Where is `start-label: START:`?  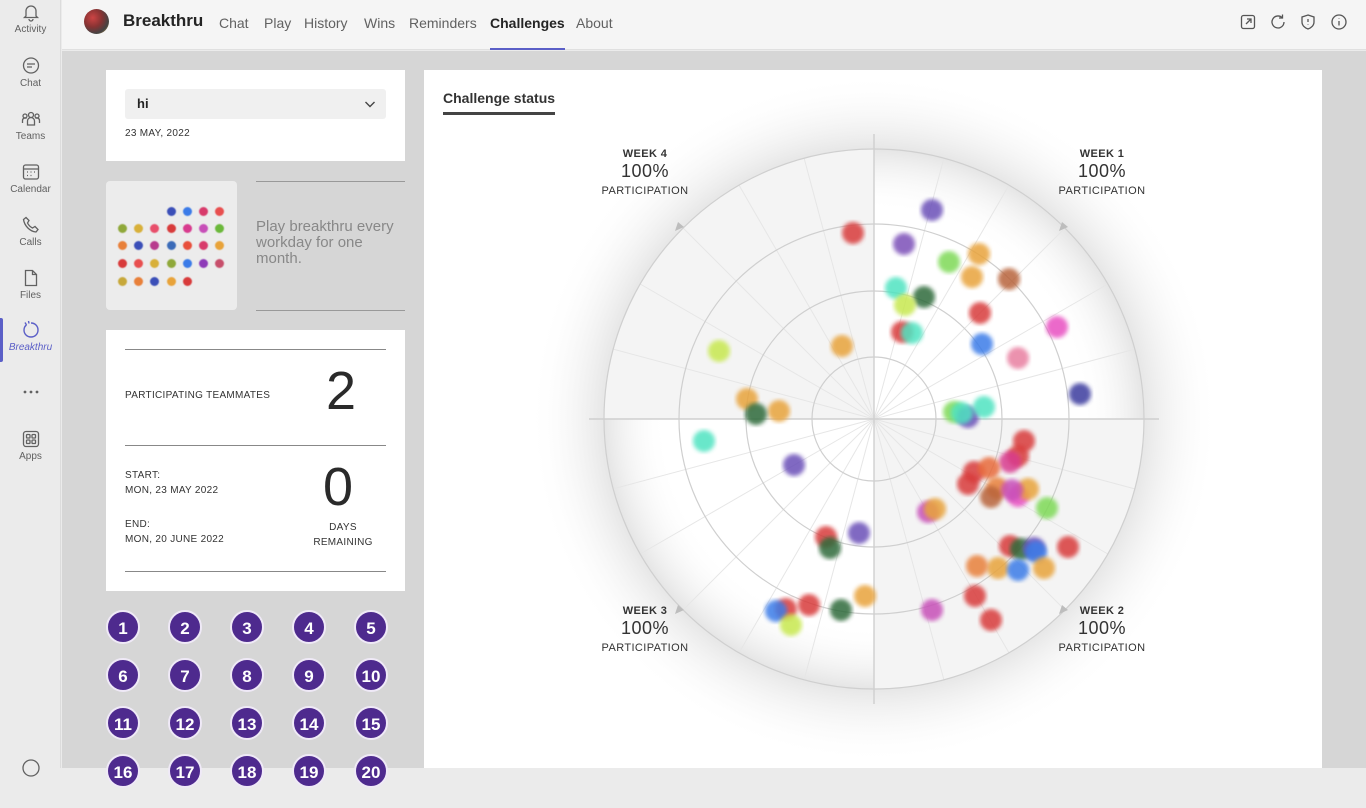 start-label: START: is located at coordinates (143, 475).